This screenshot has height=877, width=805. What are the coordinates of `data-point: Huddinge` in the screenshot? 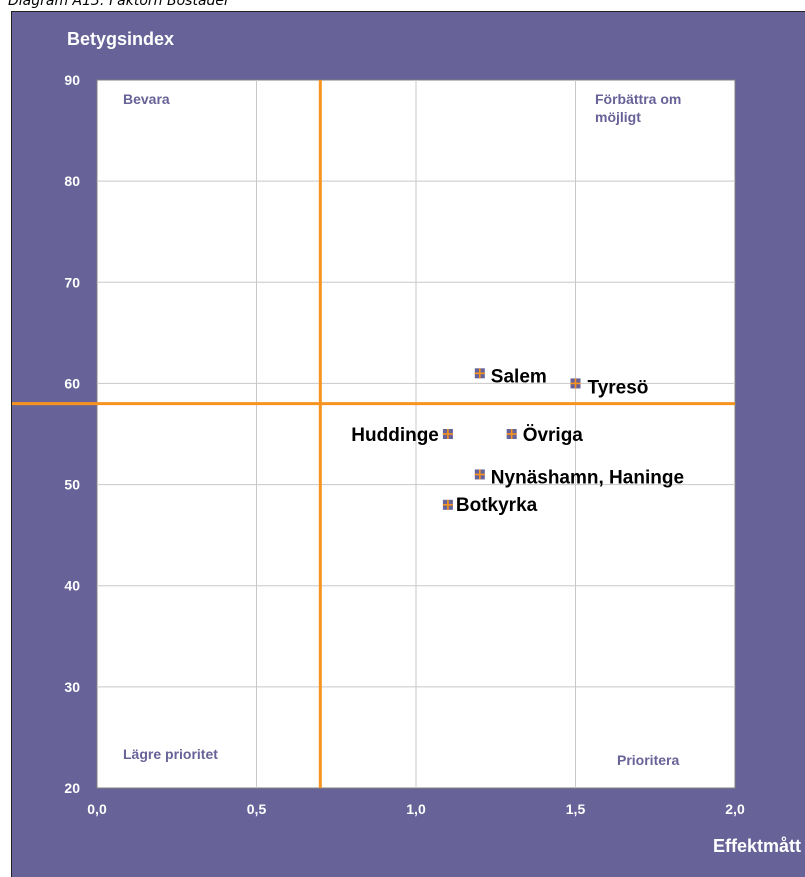 It's located at (402, 435).